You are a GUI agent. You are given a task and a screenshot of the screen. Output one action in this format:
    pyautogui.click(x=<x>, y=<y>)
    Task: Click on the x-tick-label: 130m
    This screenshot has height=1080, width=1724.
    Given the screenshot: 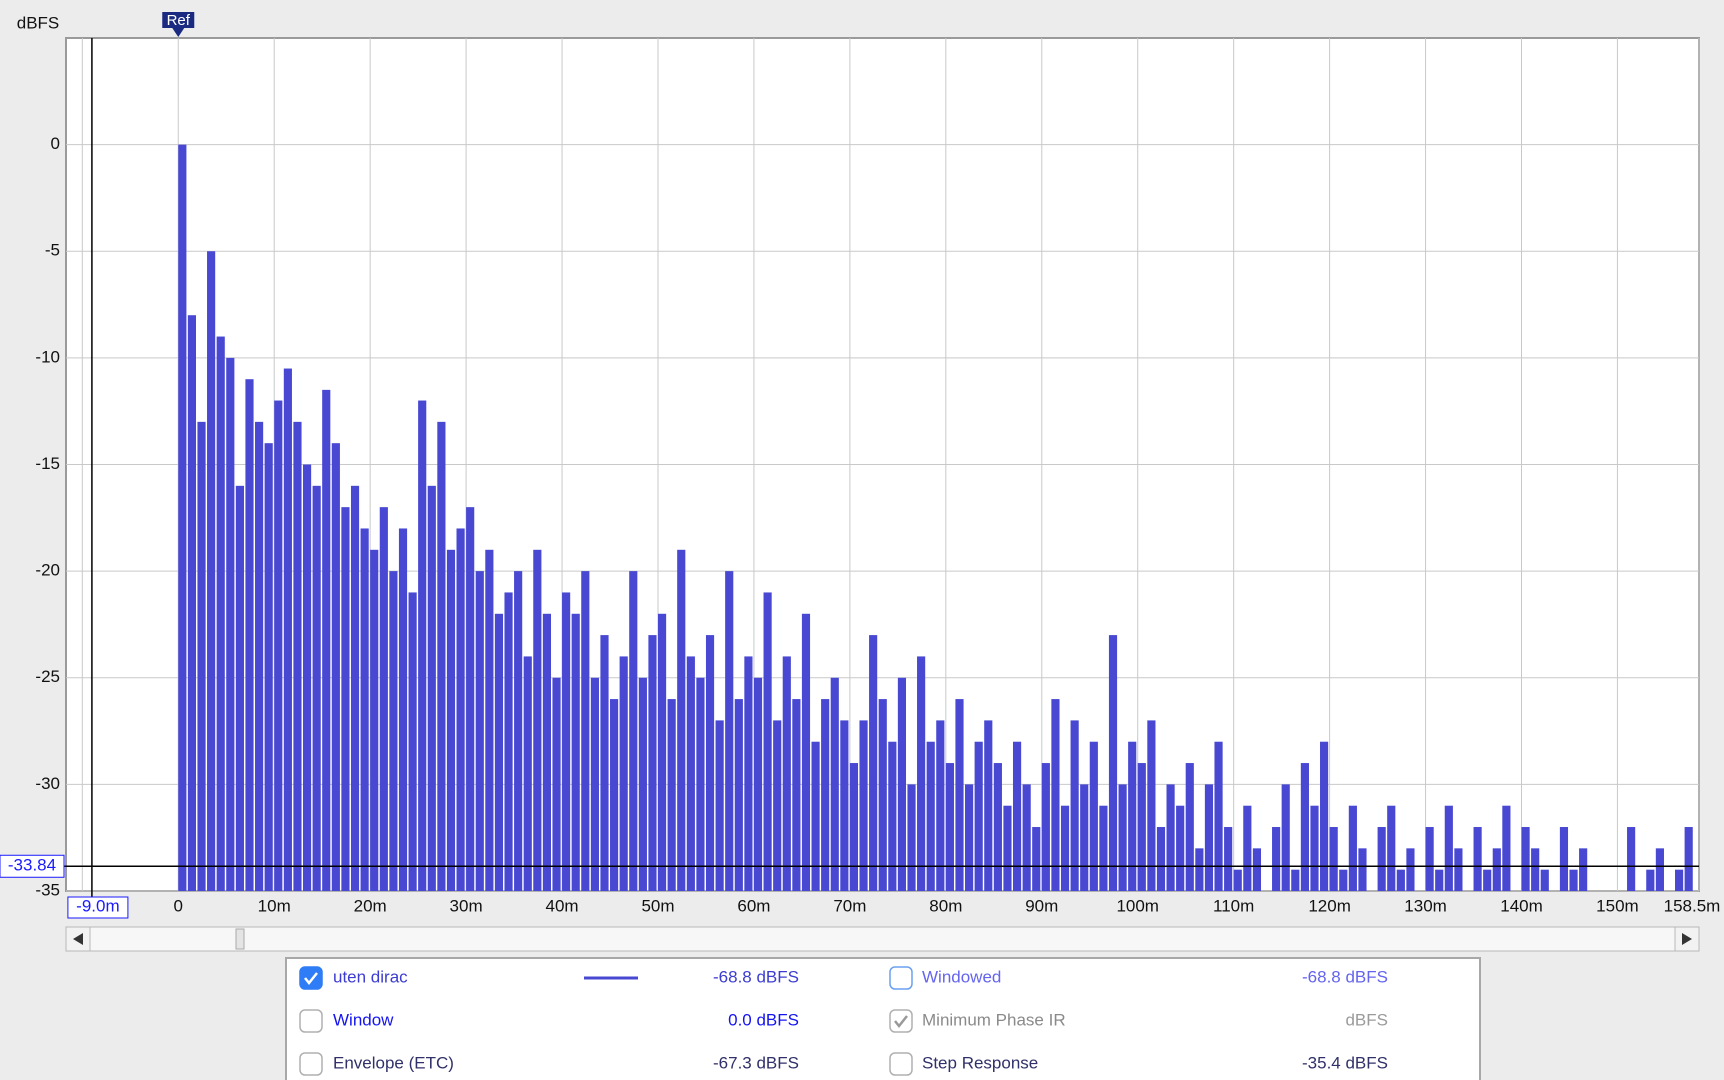 What is the action you would take?
    pyautogui.click(x=1425, y=905)
    